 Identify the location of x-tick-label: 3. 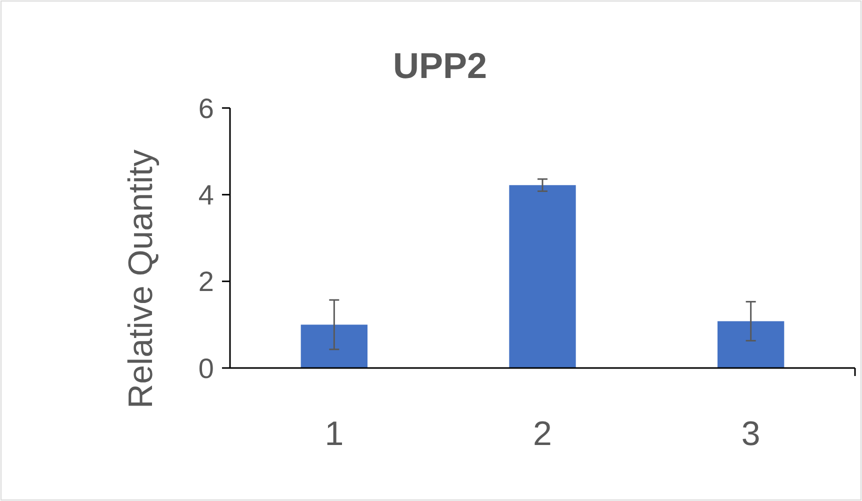
(750, 434).